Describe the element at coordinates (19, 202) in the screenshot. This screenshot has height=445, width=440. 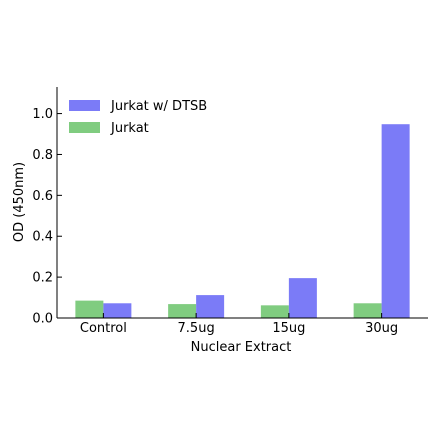
I see `y-axis-label: OD (450nm)` at that location.